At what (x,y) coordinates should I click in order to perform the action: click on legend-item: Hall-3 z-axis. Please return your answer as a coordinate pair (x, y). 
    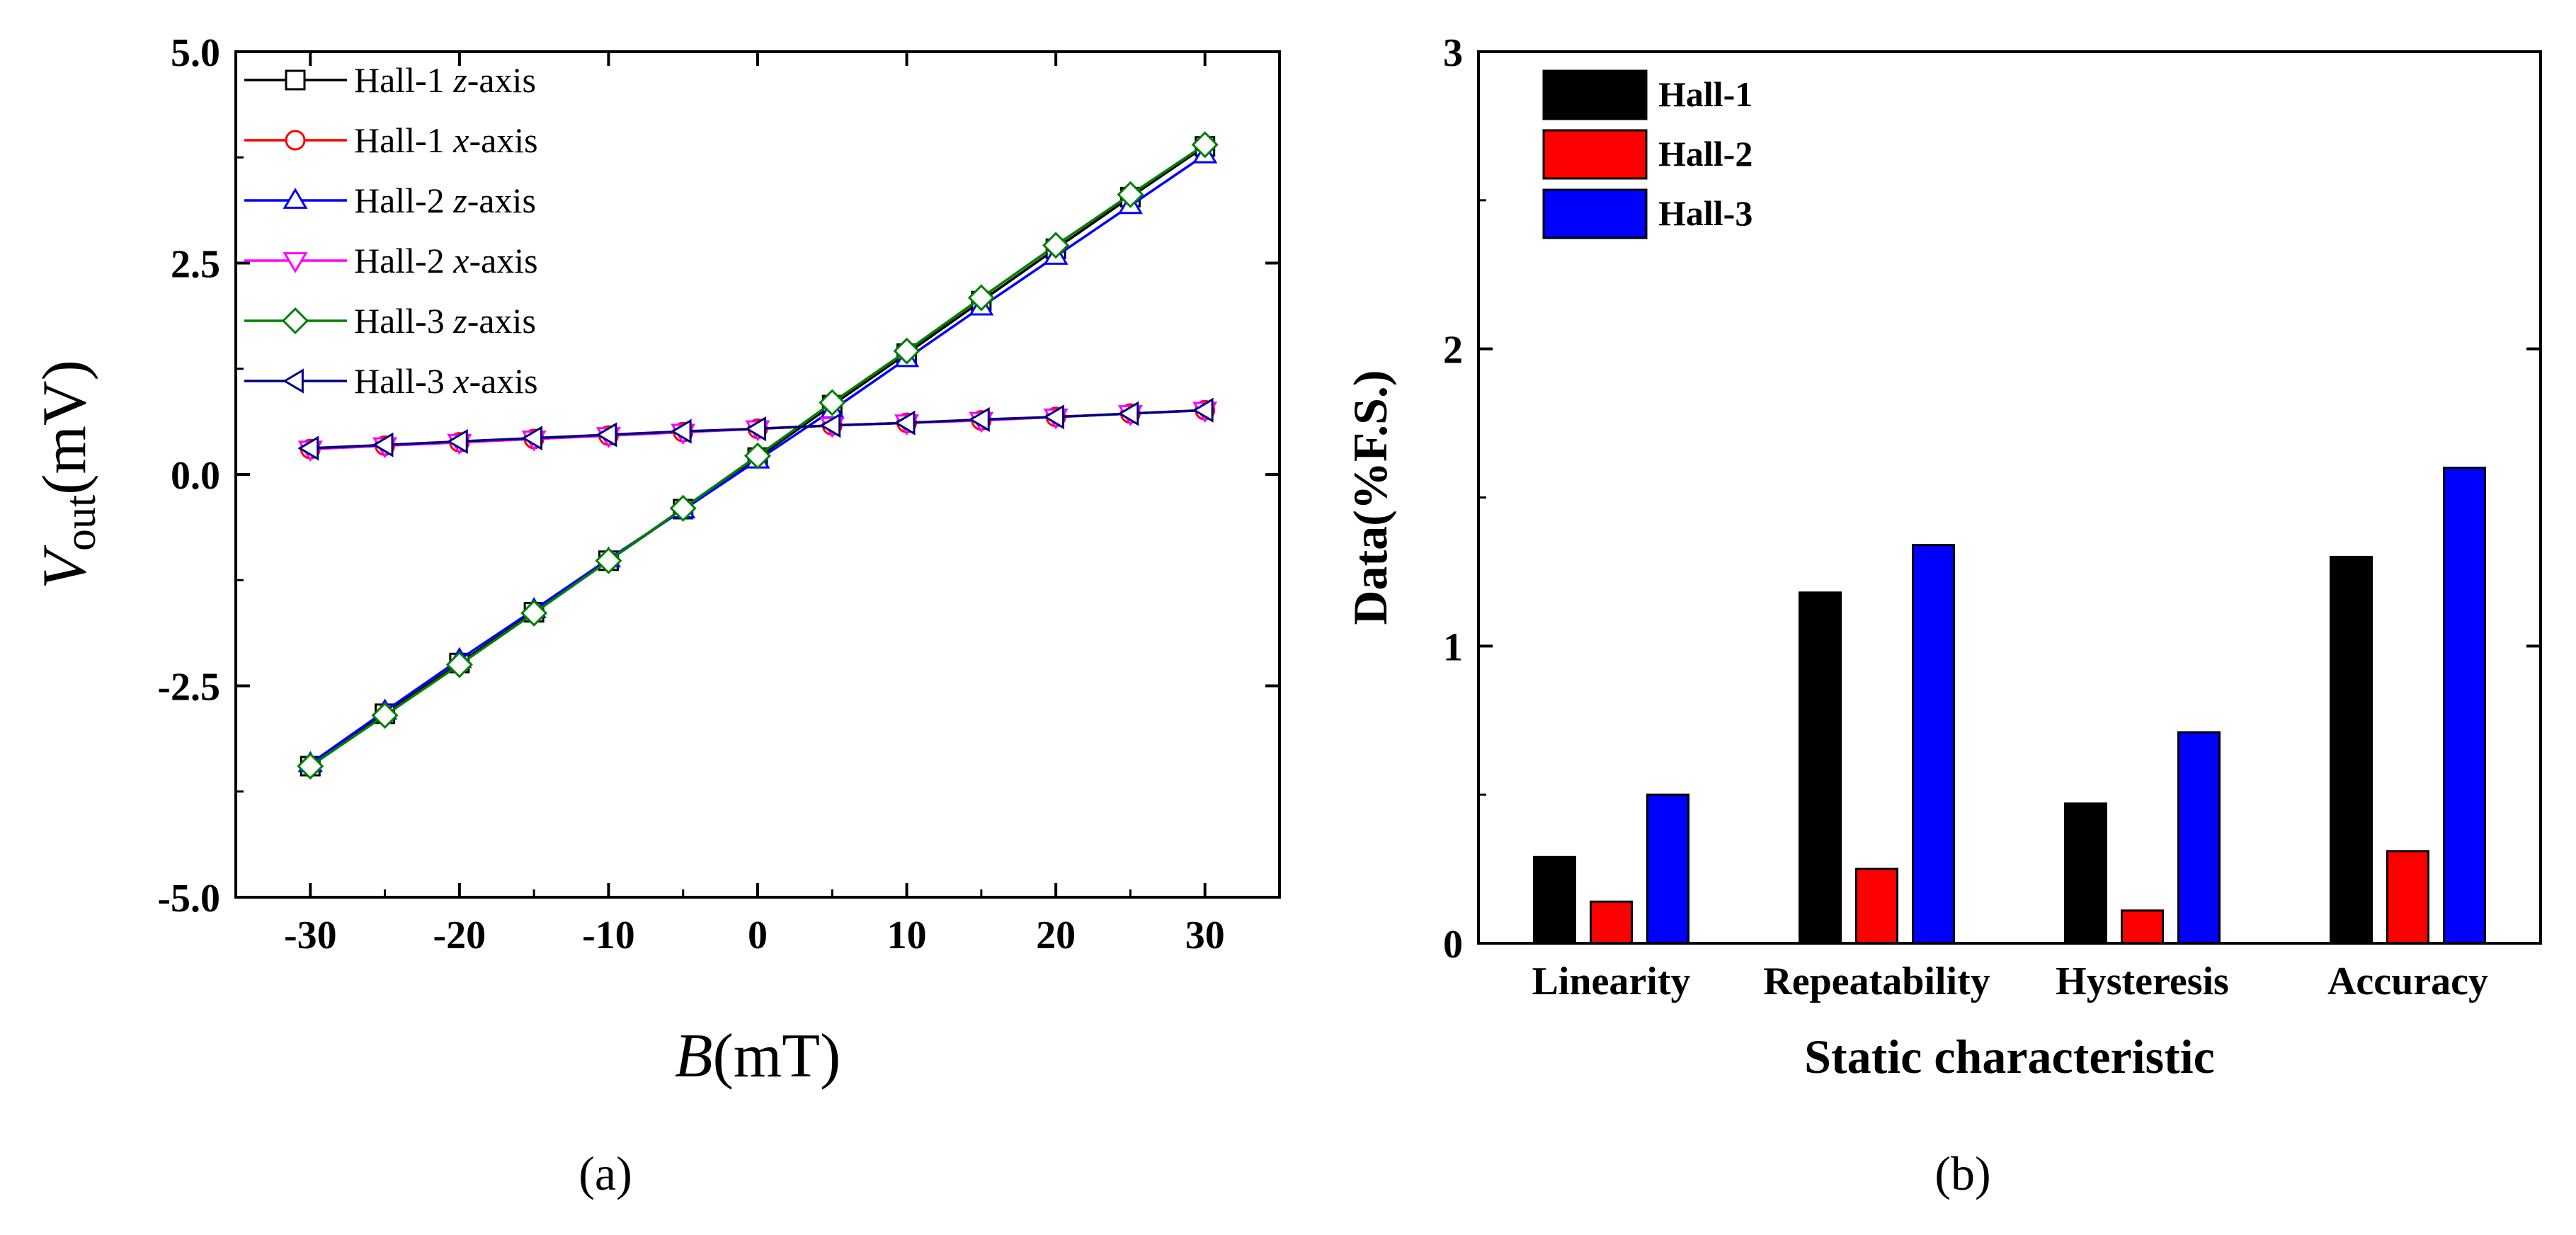
    Looking at the image, I should click on (390, 321).